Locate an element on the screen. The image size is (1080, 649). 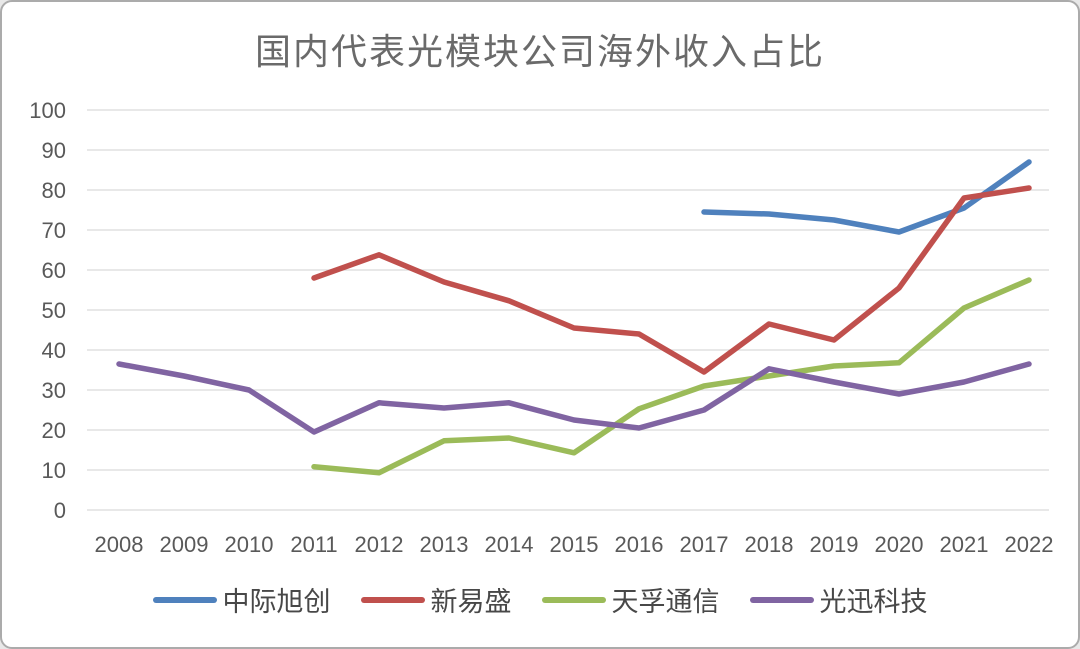
x-axis-tick-label: 2021 is located at coordinates (964, 544).